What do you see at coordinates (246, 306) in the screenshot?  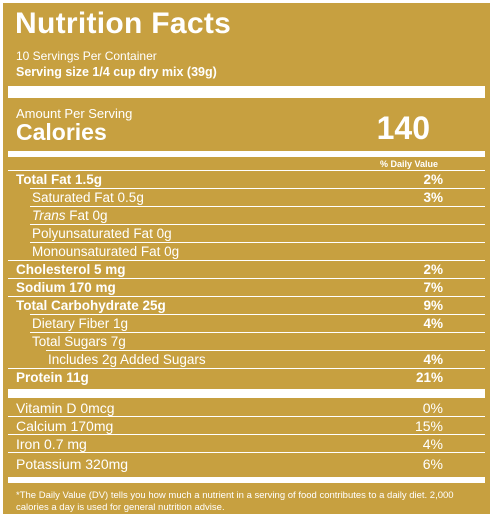 I see `nutrient-row-total-carbohydrate: Total Carbohydrate 25g 9%` at bounding box center [246, 306].